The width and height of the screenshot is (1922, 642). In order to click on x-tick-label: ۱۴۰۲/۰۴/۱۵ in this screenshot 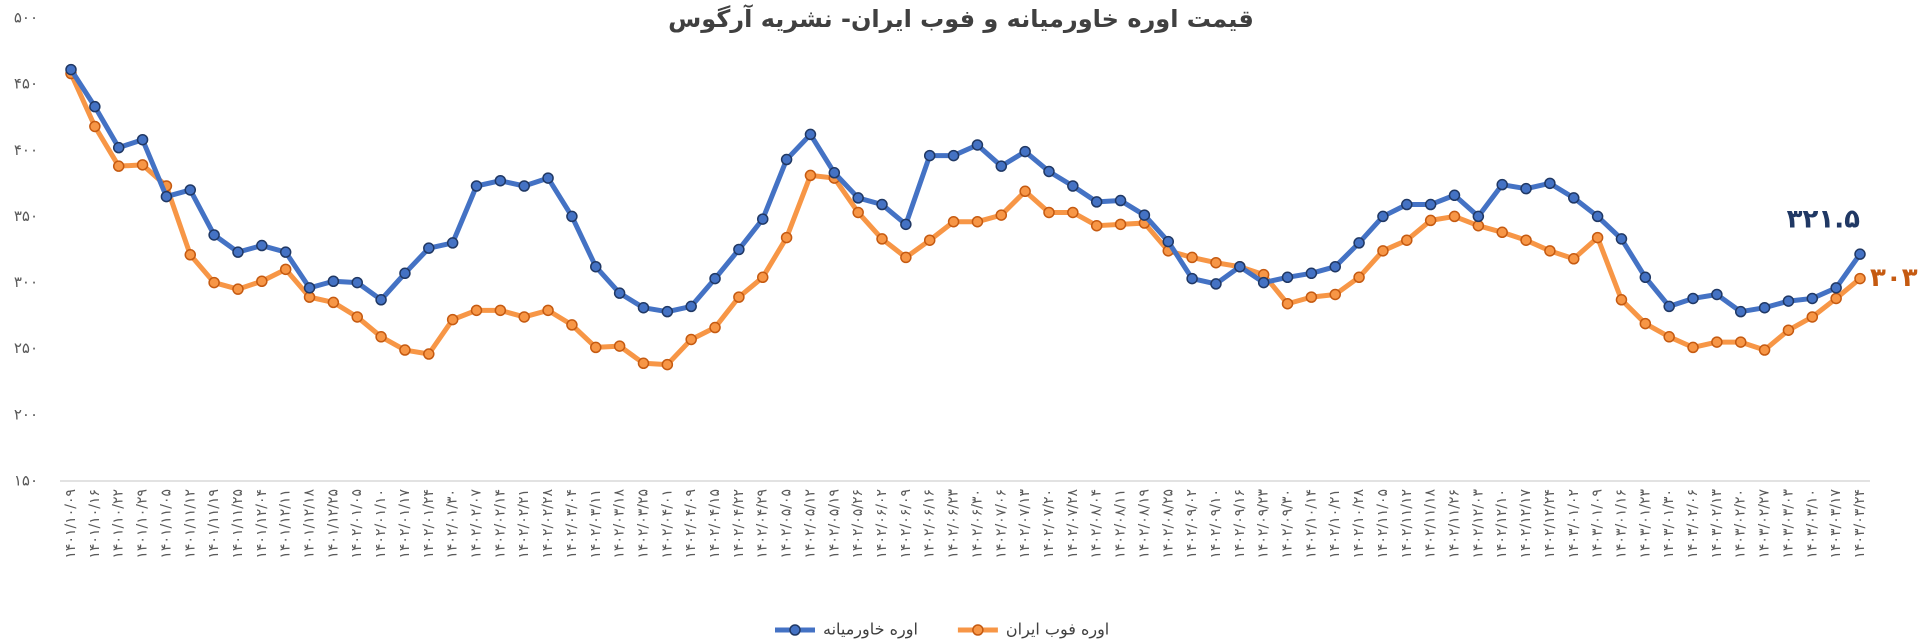, I will do `click(715, 524)`.